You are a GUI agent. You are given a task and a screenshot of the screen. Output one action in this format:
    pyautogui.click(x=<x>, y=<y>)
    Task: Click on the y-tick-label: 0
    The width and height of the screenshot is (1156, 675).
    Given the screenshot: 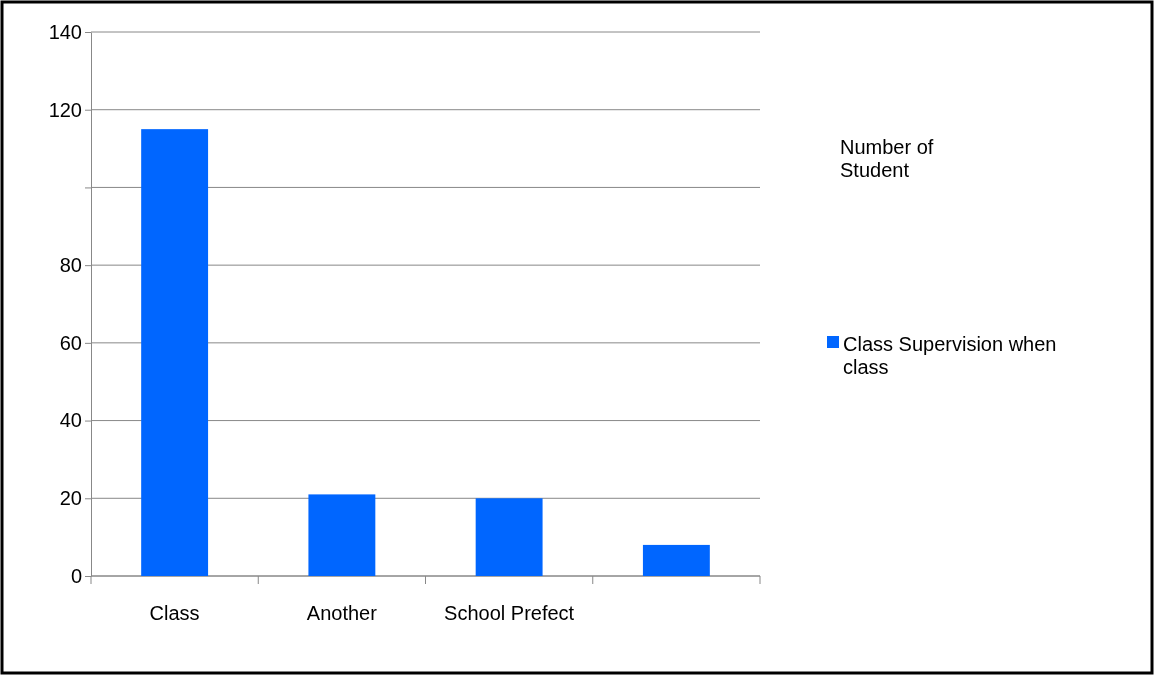 What is the action you would take?
    pyautogui.click(x=76, y=575)
    